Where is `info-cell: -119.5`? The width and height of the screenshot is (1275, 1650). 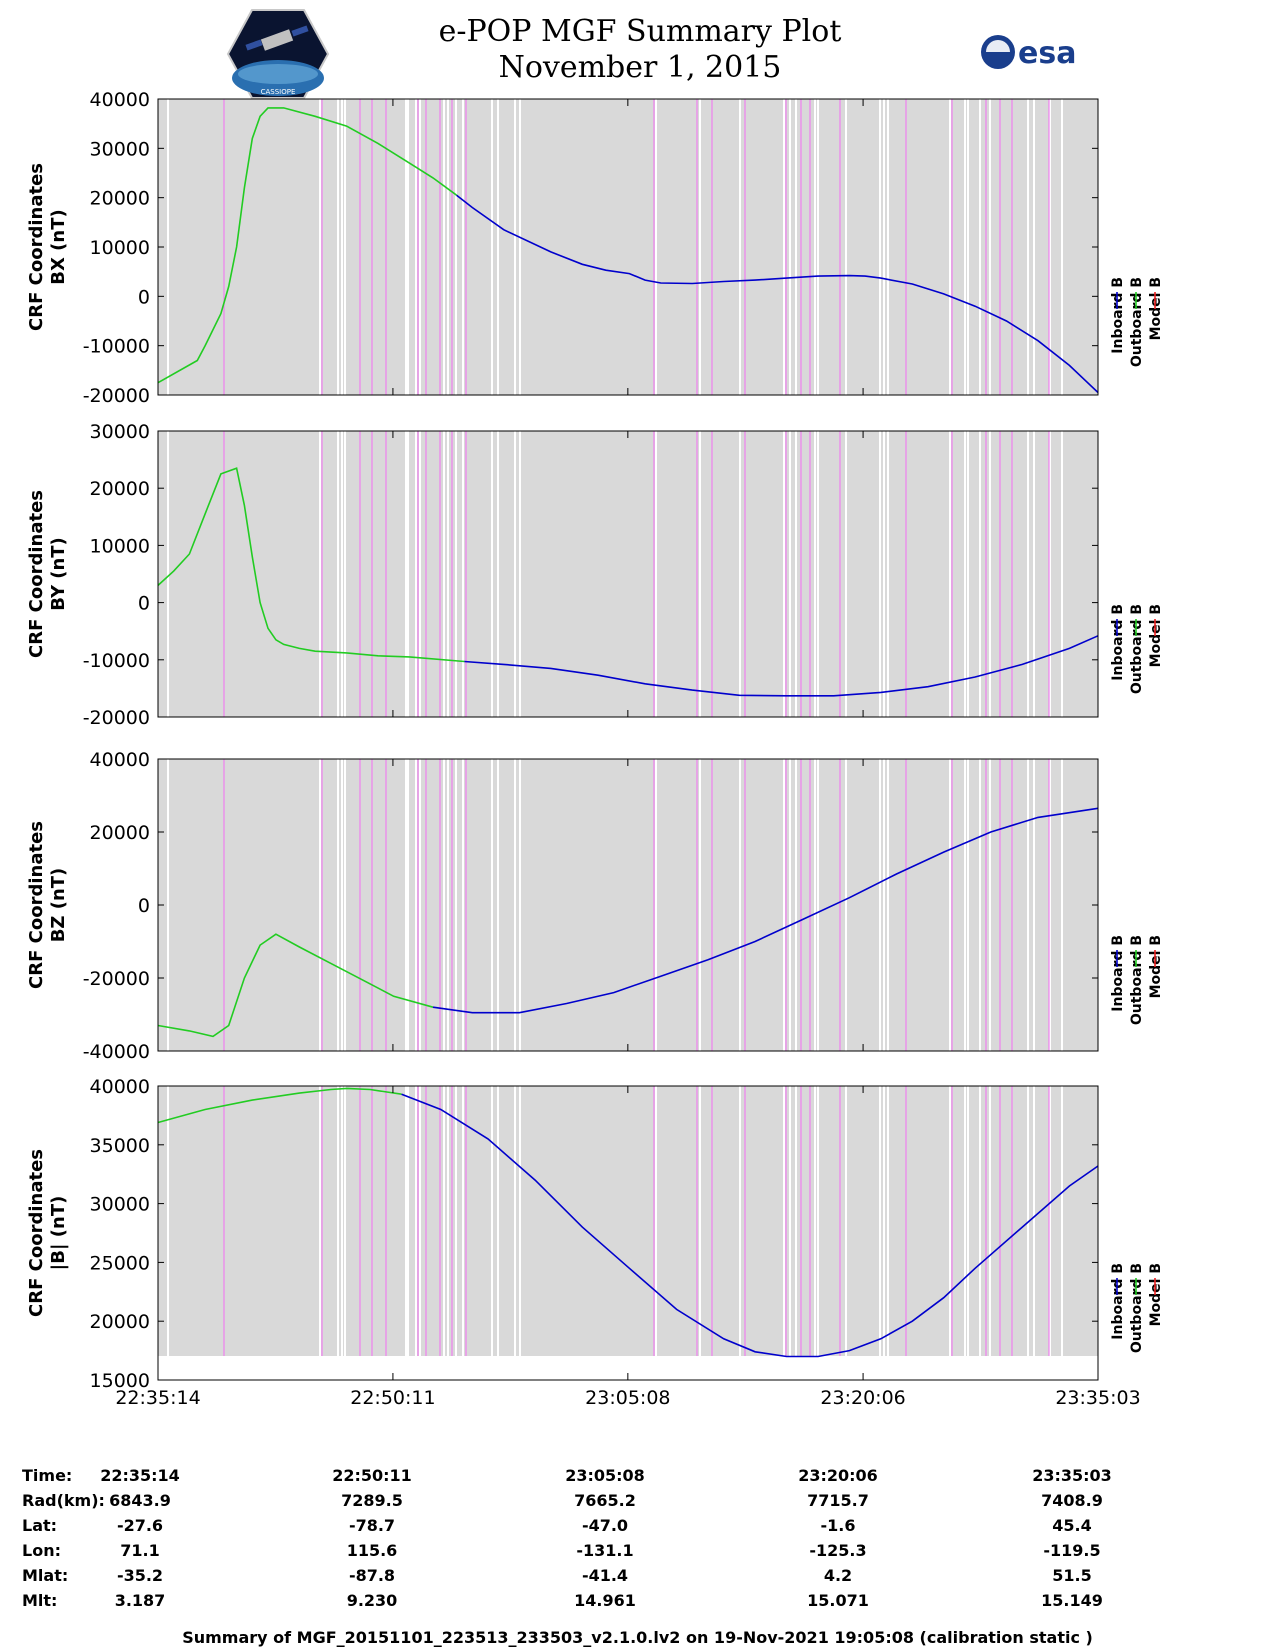
info-cell: -119.5 is located at coordinates (1072, 1550).